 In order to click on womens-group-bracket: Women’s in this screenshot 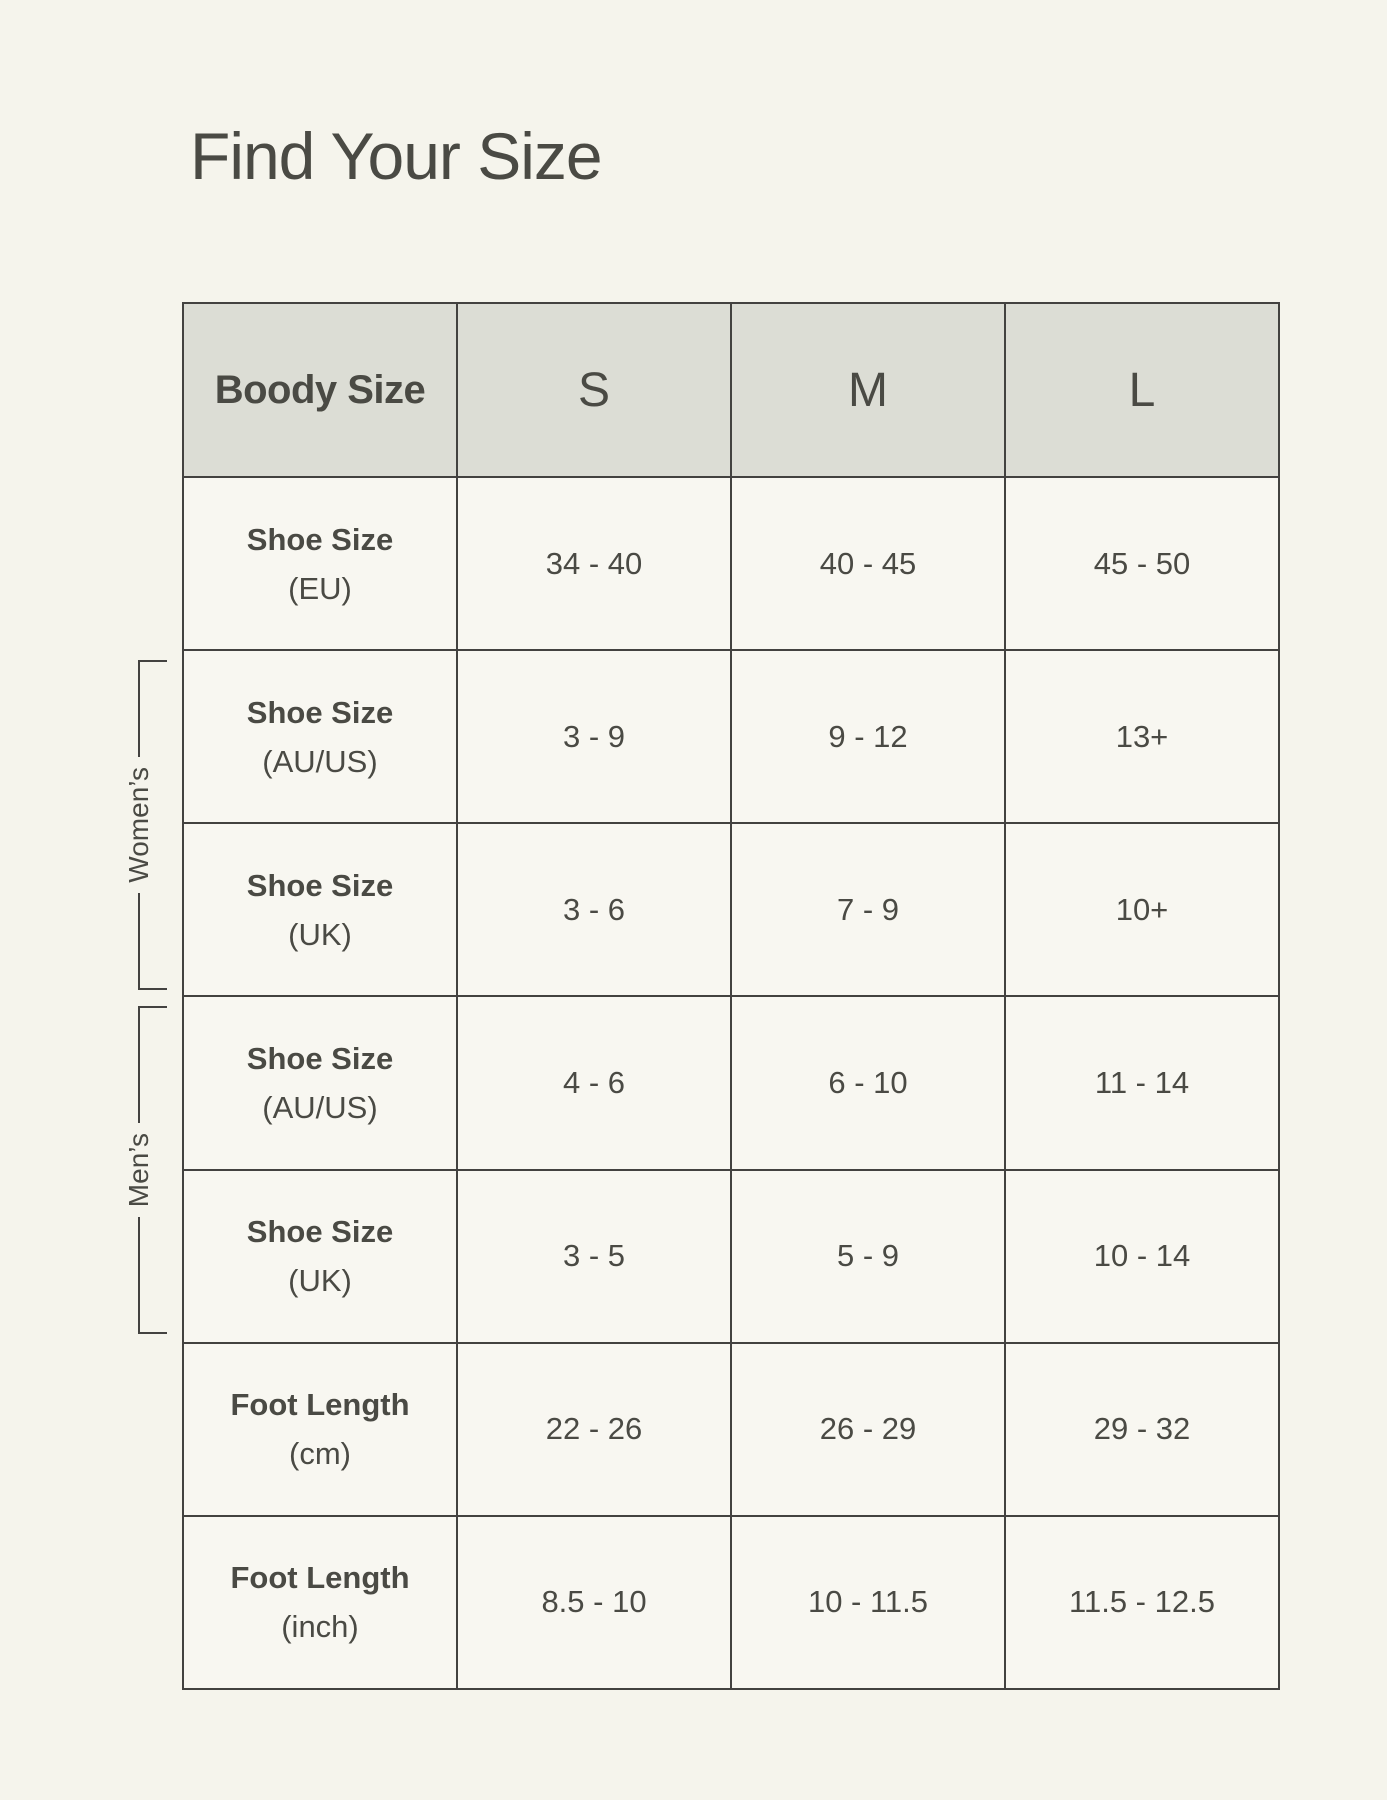, I will do `click(145, 825)`.